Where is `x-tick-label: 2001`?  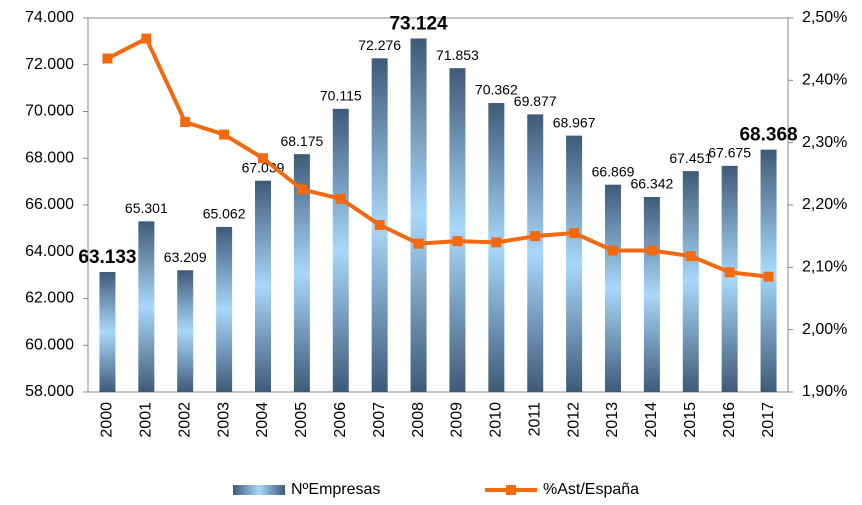 x-tick-label: 2001 is located at coordinates (146, 420).